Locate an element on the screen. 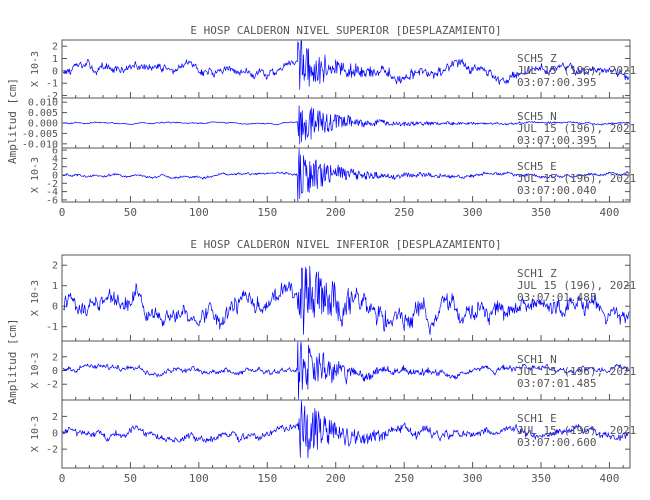 The image size is (650, 500). channel-station-label: SCH1 Z is located at coordinates (537, 273).